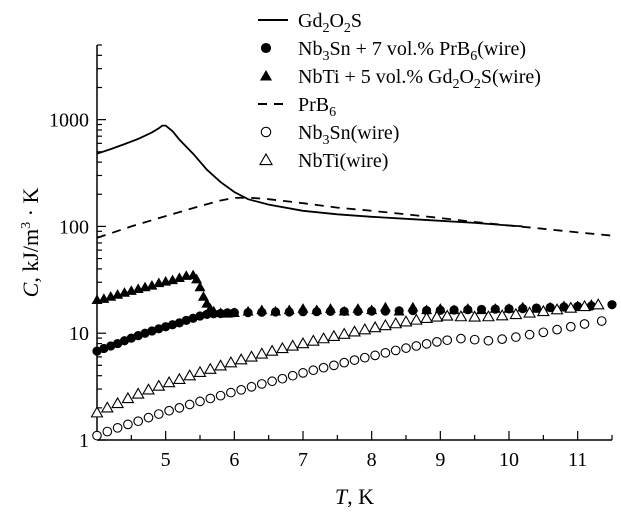 The height and width of the screenshot is (515, 621). What do you see at coordinates (30, 243) in the screenshot?
I see `y-axis-title: C, kJ/m3 · K` at bounding box center [30, 243].